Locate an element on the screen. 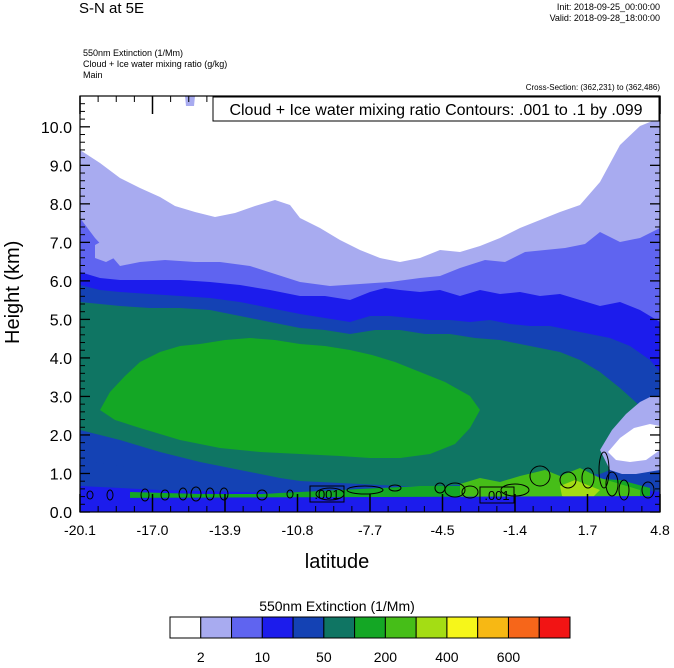 Image resolution: width=674 pixels, height=668 pixels. x-tick-label-5: -4.5 is located at coordinates (442, 530).